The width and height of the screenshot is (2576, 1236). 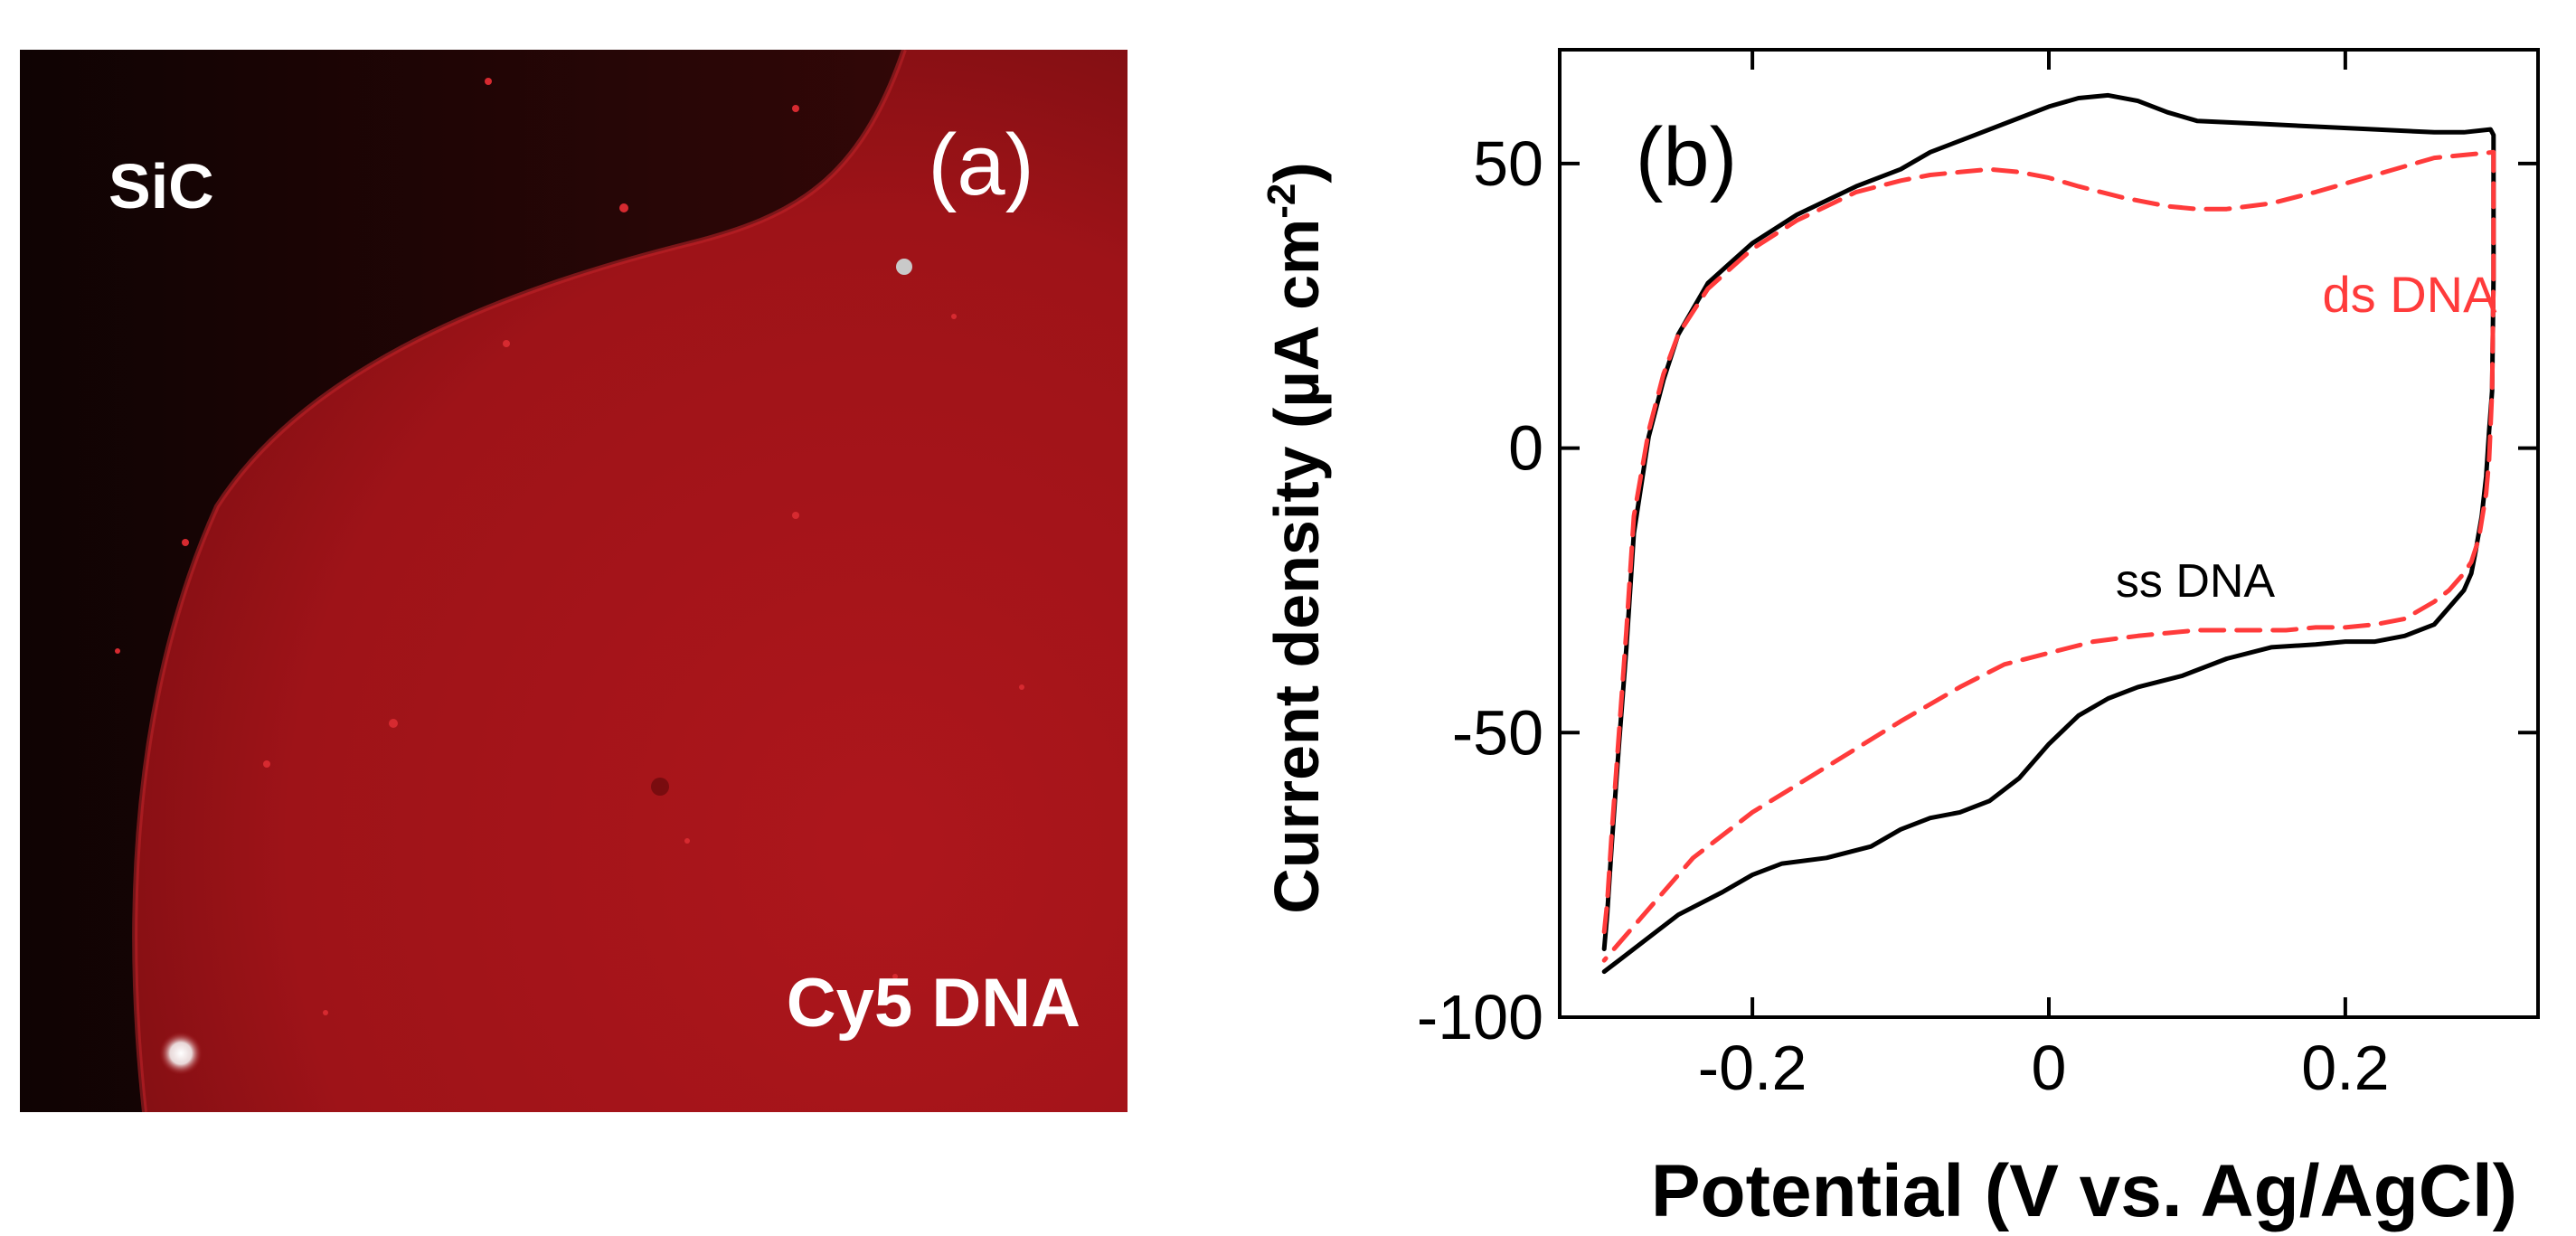 I want to click on dark-spot, so click(x=660, y=787).